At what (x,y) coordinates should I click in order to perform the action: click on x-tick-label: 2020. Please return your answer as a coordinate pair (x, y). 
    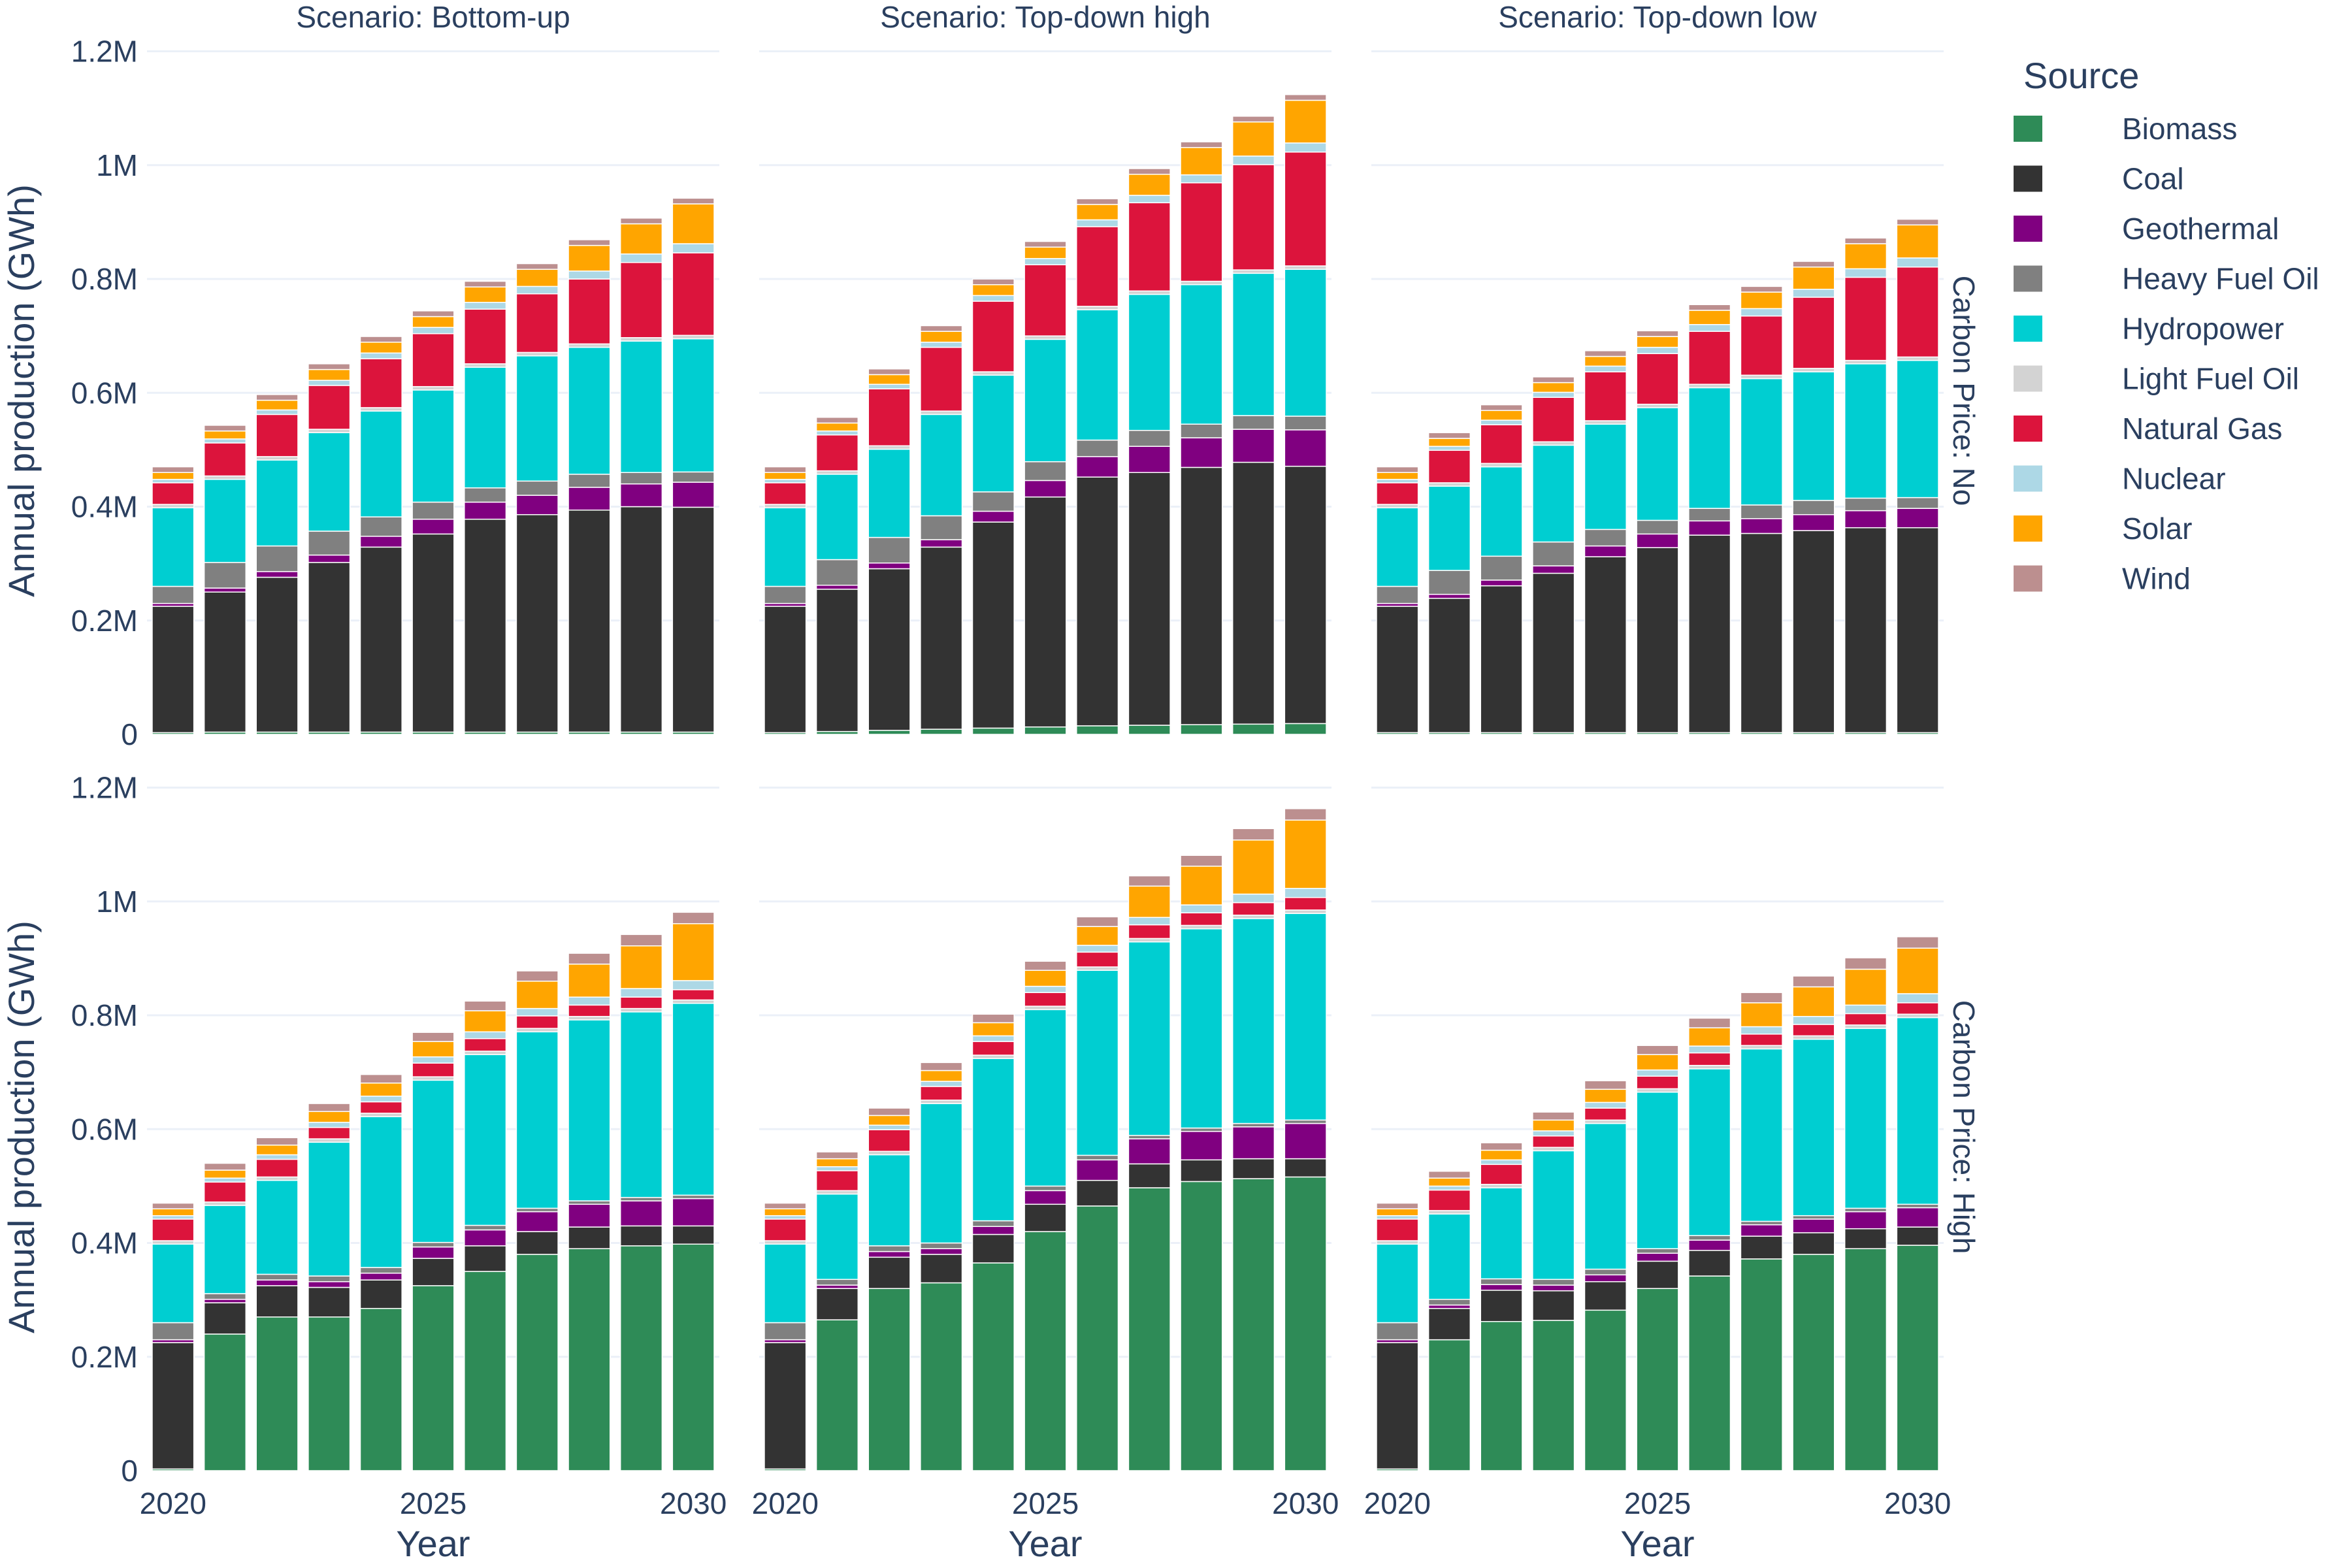
    Looking at the image, I should click on (1397, 1503).